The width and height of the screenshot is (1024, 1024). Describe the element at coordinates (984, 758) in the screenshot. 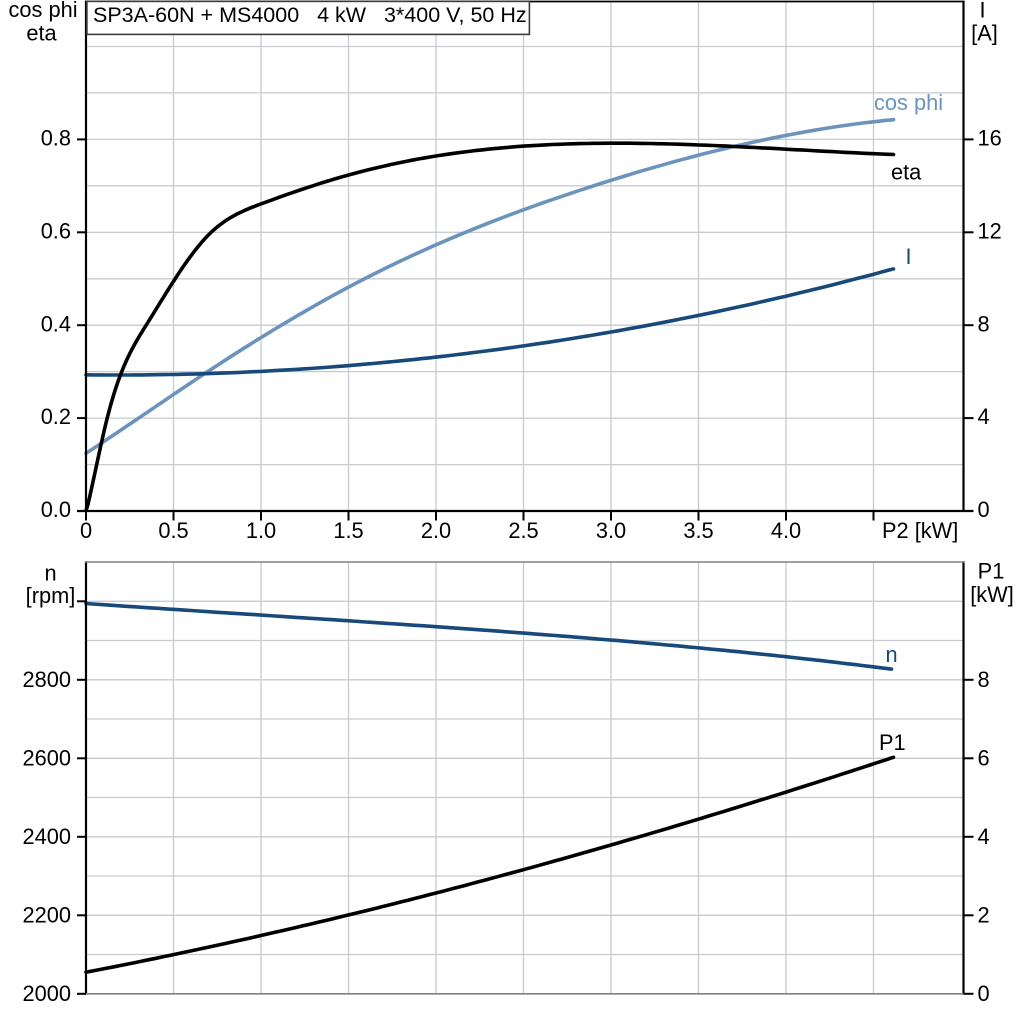

I see `svg-text: 6` at that location.